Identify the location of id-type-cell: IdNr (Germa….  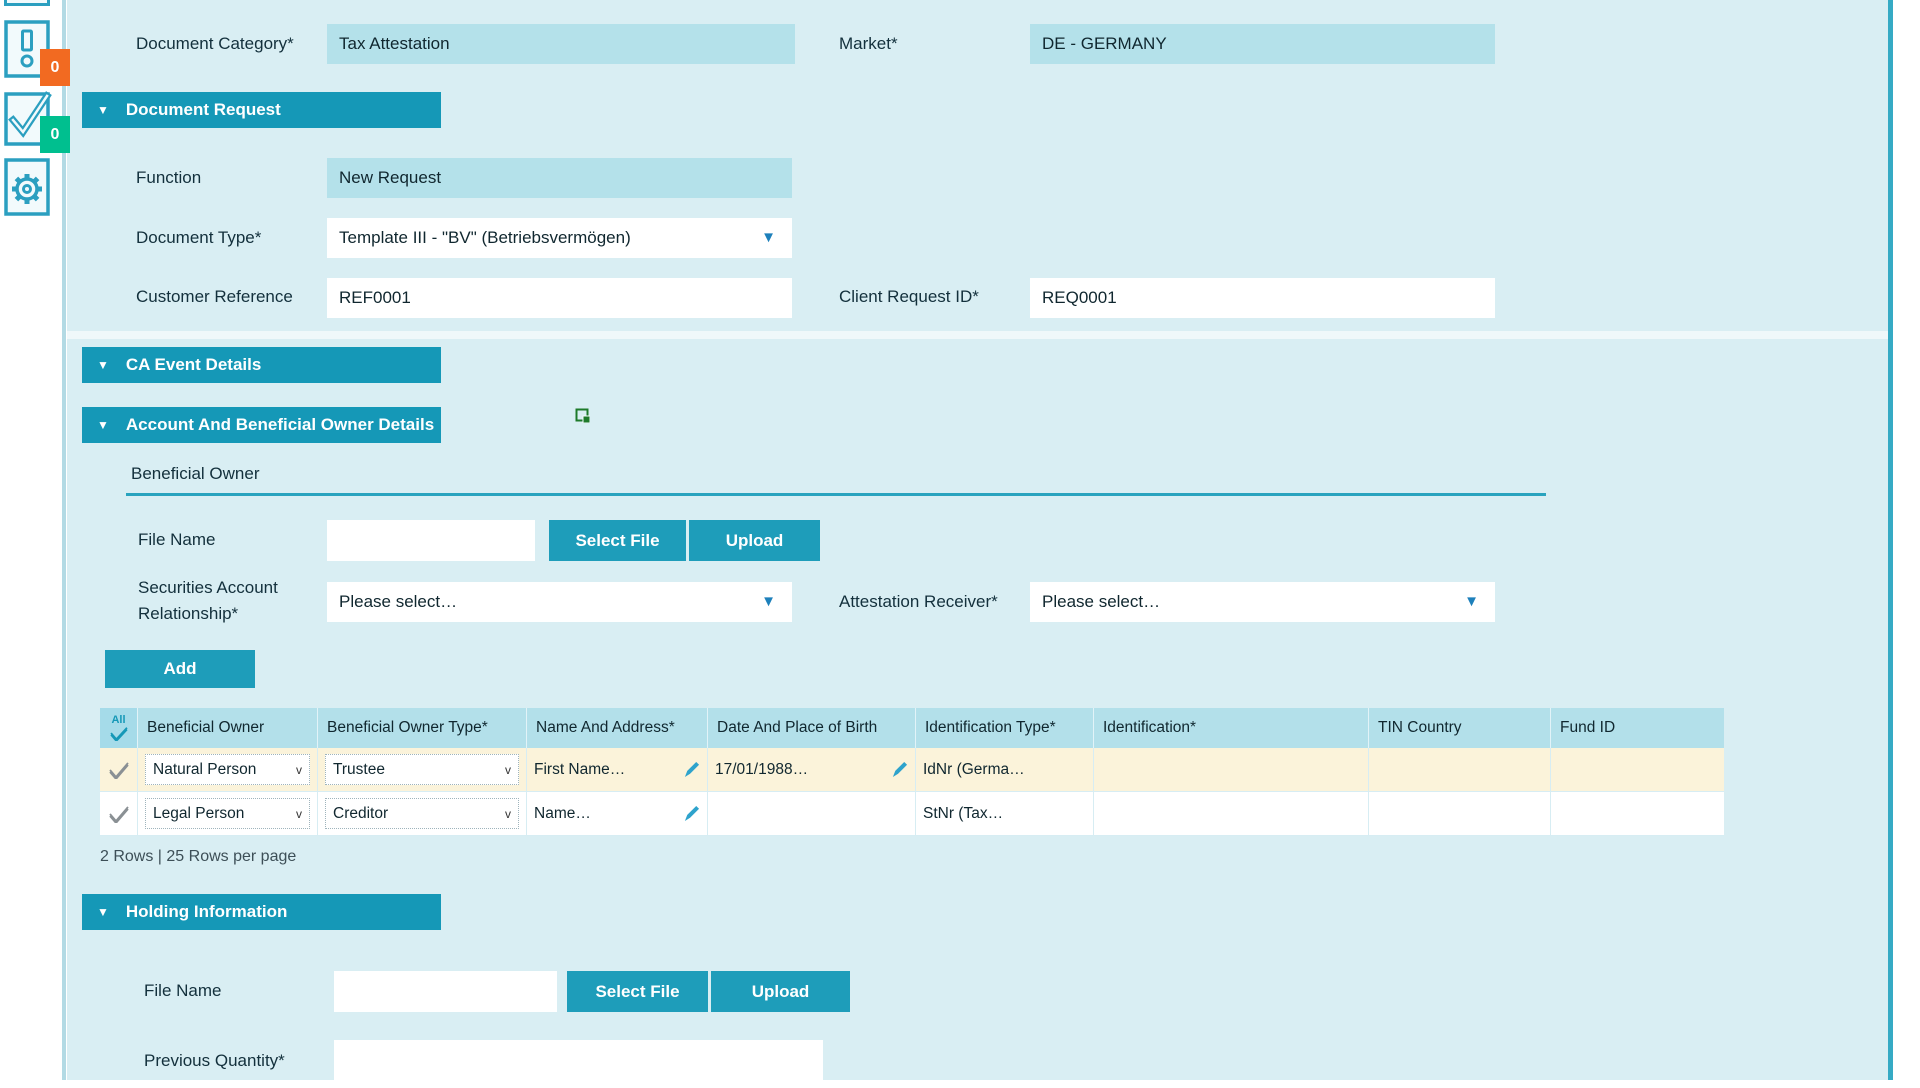
(1005, 770).